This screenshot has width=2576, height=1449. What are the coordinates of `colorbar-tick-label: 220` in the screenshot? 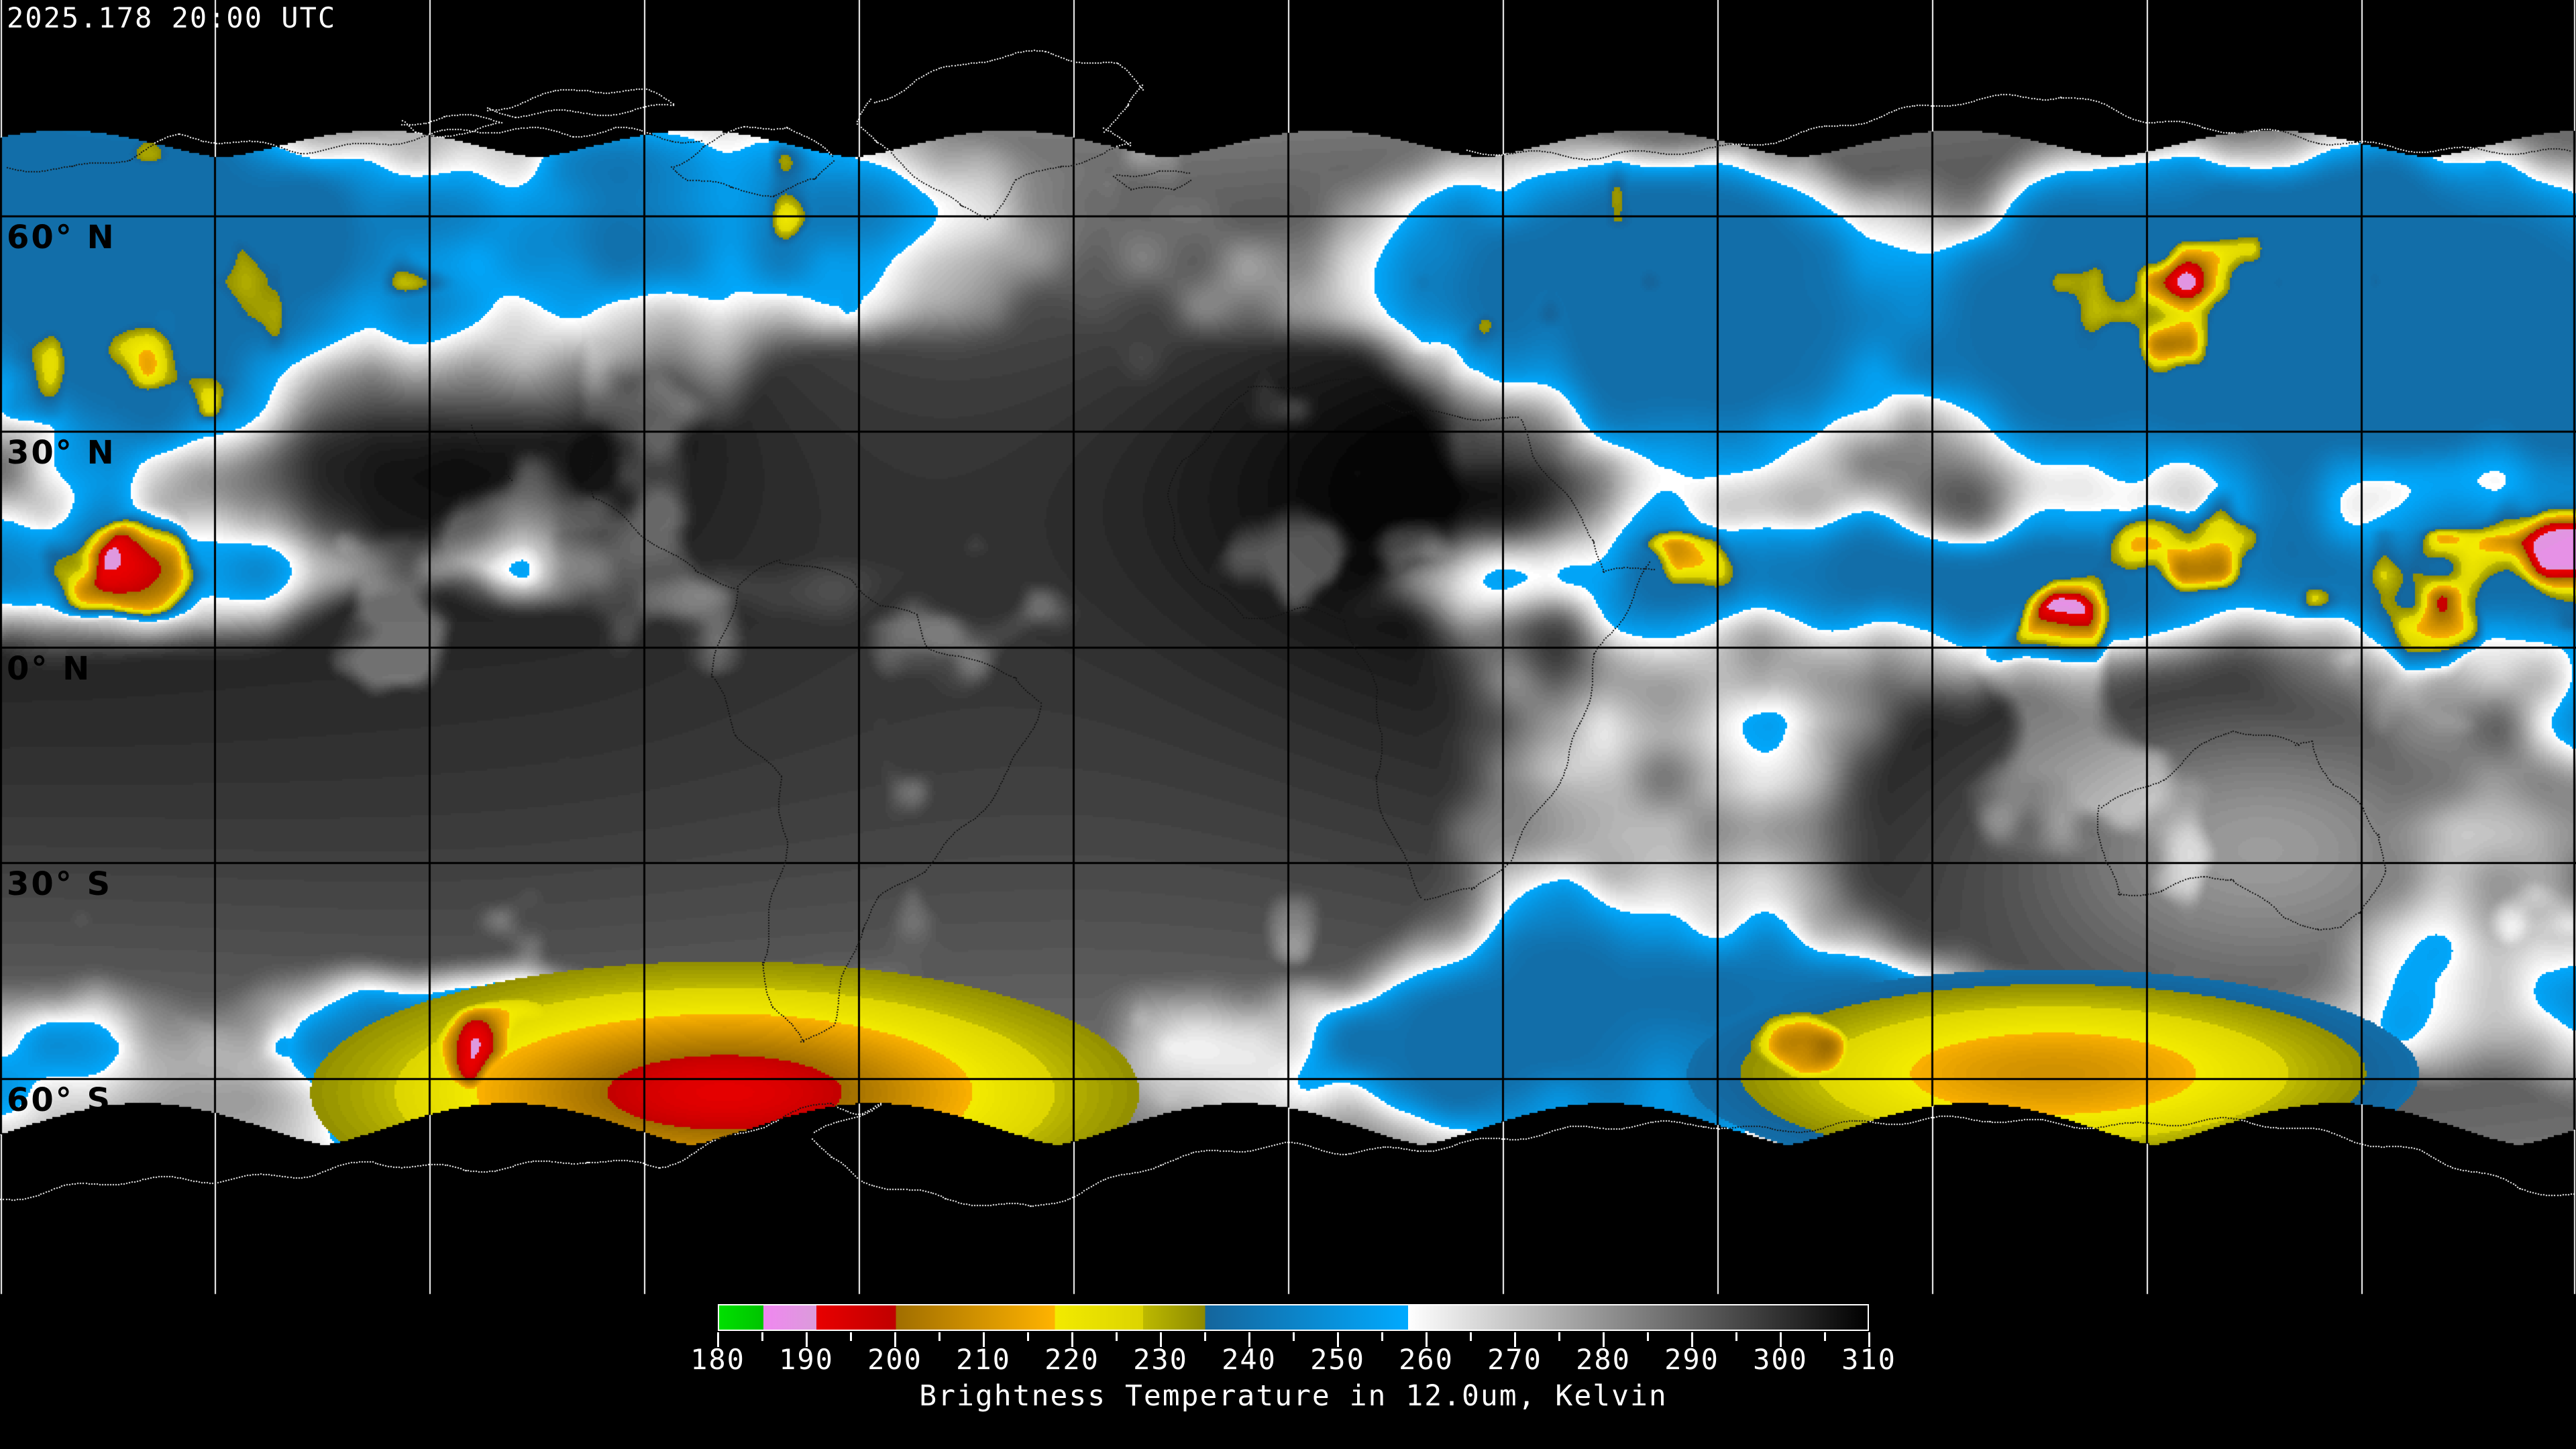 It's located at (1071, 1359).